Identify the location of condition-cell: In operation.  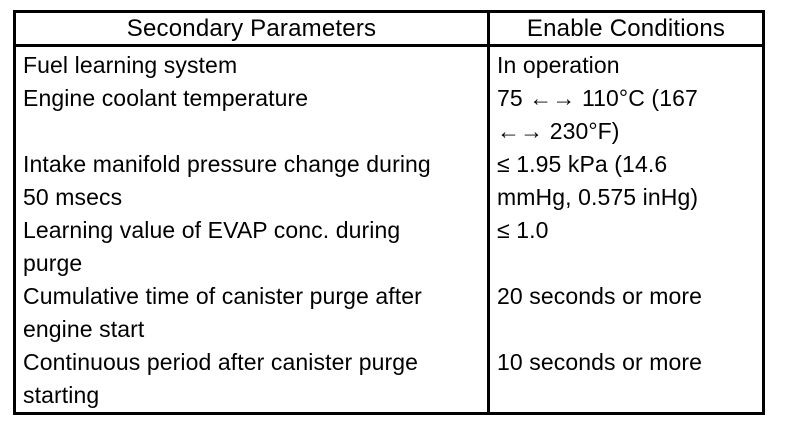
(558, 65).